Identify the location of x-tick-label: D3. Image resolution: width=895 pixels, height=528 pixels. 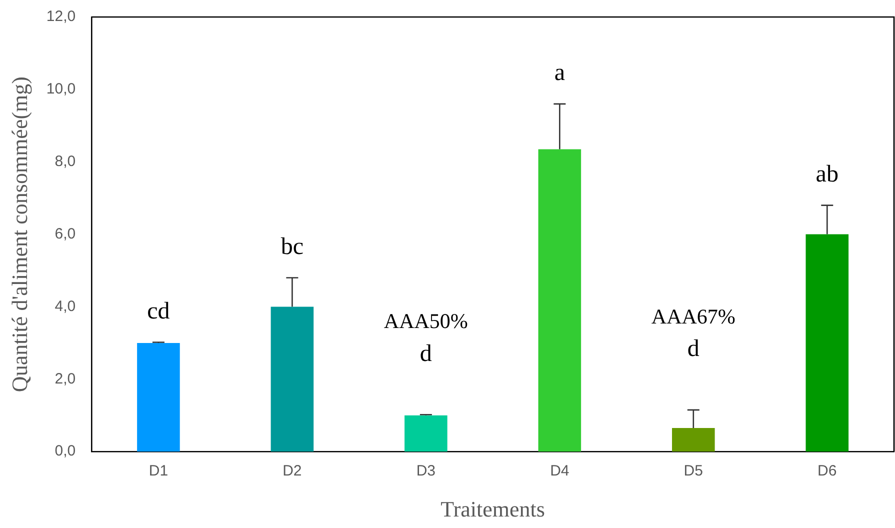
(426, 471).